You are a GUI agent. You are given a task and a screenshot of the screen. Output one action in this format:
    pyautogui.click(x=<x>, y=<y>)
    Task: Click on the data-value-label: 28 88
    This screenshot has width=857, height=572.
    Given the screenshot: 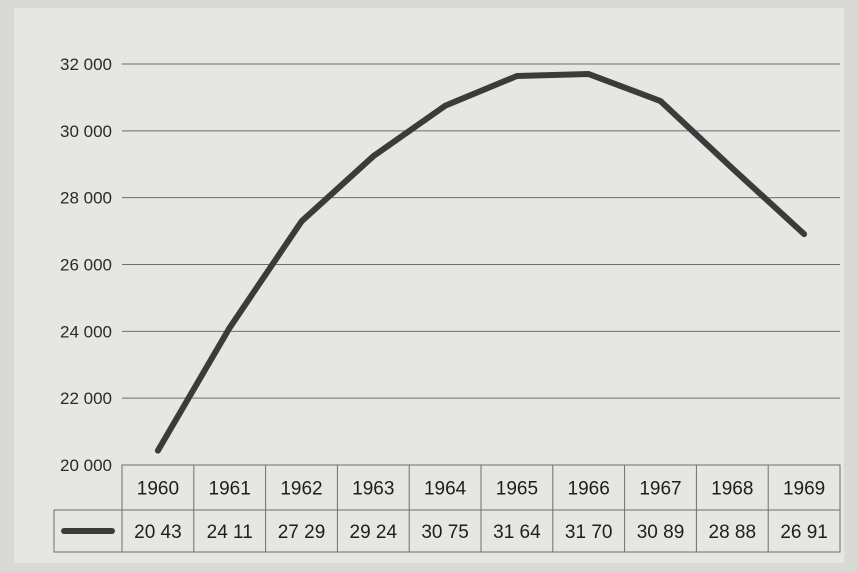 What is the action you would take?
    pyautogui.click(x=733, y=532)
    